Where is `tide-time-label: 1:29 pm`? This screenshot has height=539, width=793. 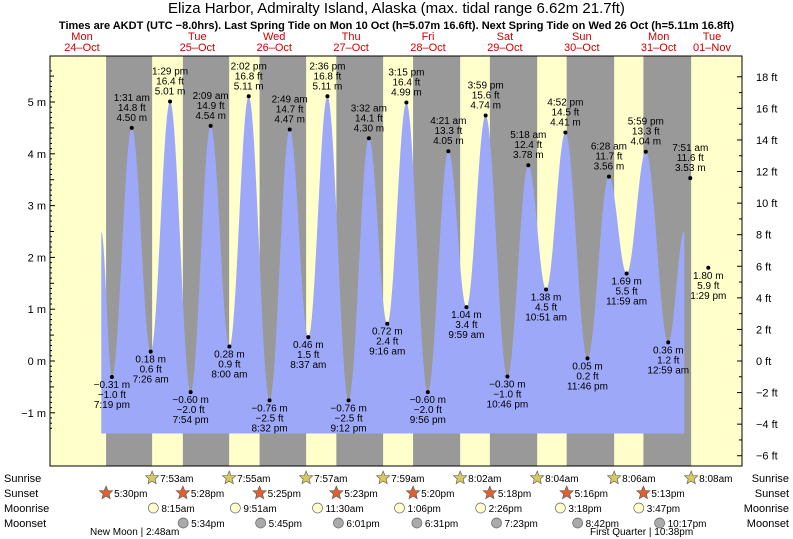
tide-time-label: 1:29 pm is located at coordinates (170, 71).